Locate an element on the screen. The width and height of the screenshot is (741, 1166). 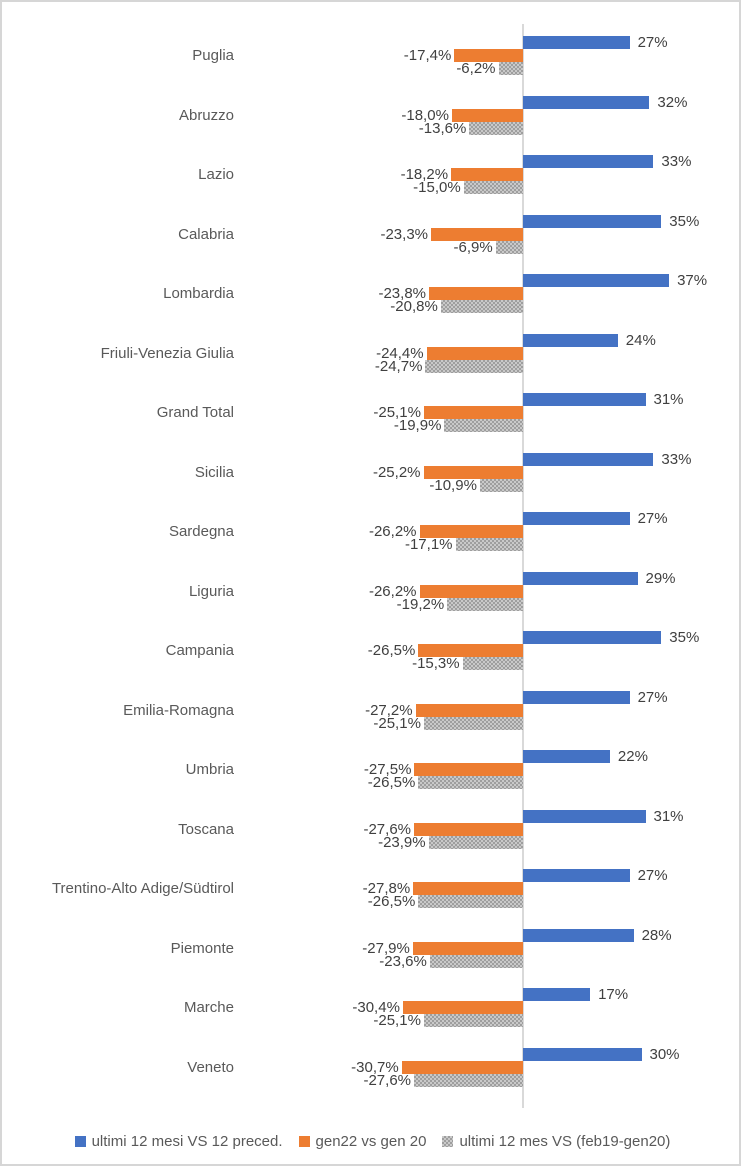
legend-label: ultimi 12 mesi VS 12 preced. is located at coordinates (187, 1141).